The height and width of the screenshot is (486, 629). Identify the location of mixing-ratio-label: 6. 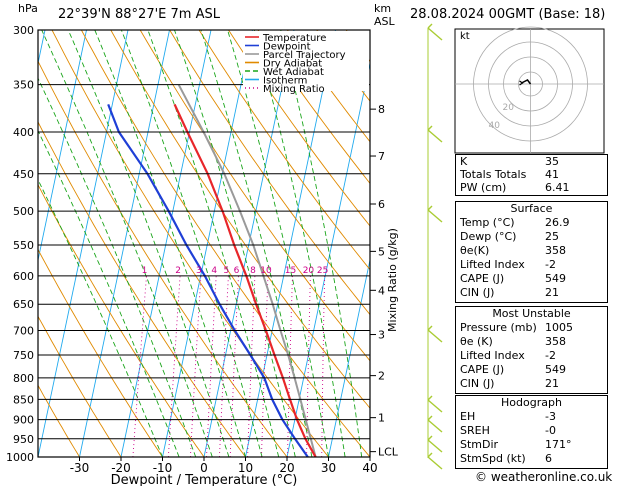
(237, 271).